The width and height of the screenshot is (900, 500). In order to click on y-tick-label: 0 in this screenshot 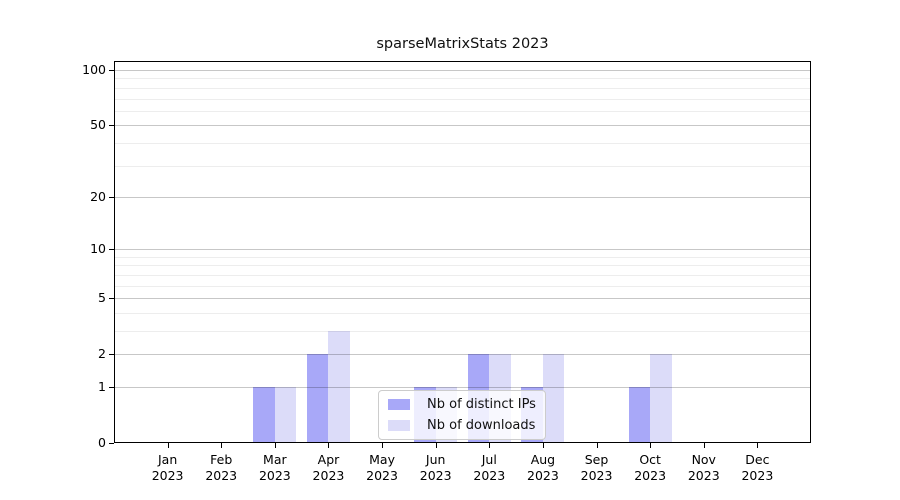, I will do `click(102, 442)`.